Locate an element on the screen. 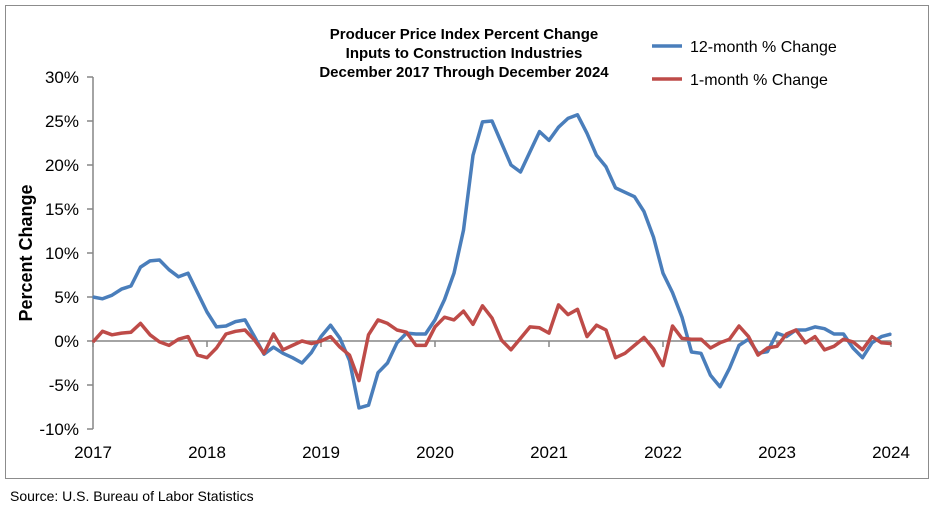 Image resolution: width=936 pixels, height=510 pixels. y-tick-label: -5% is located at coordinates (64, 385).